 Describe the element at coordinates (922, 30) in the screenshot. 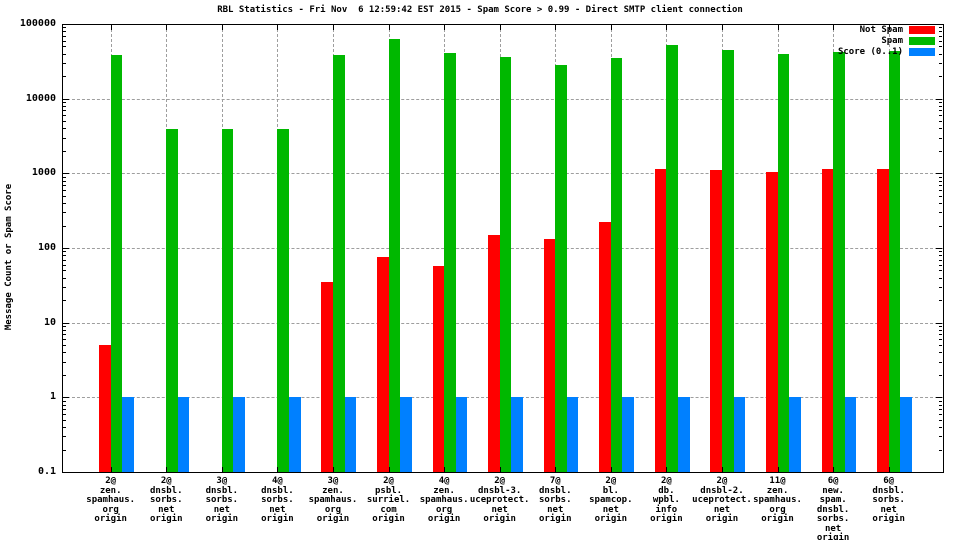

I see `legend-swatch-not-spam` at that location.